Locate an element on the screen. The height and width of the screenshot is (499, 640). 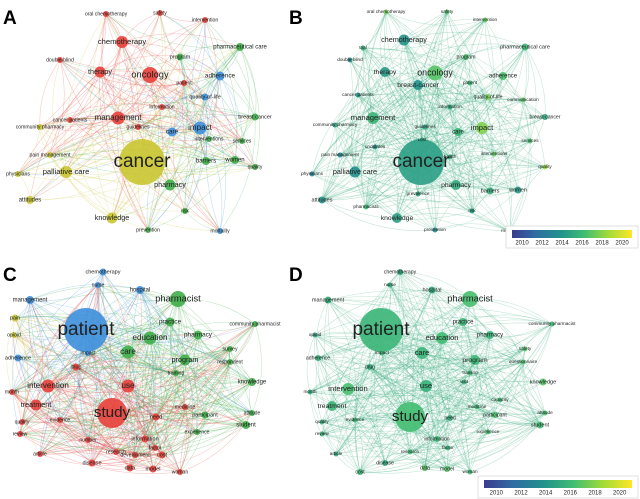
node-adherence is located at coordinates (318, 358).